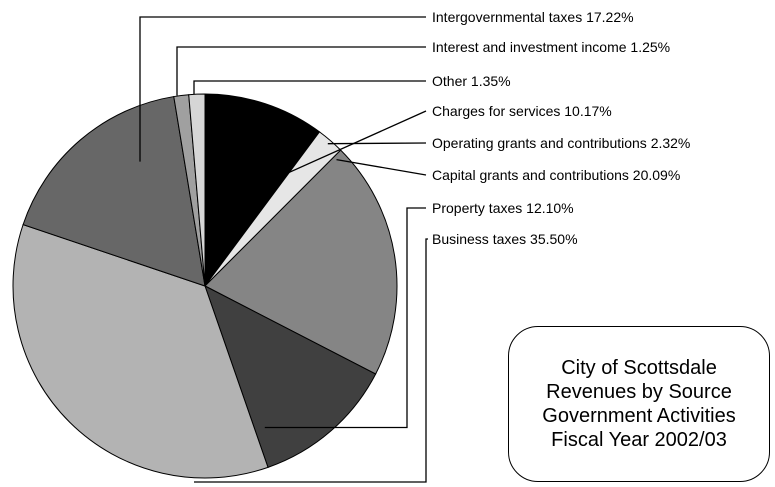 This screenshot has height=487, width=775. I want to click on legend-label-capital-grants-and-contributions: Capital grants and contributions 20.09%, so click(556, 175).